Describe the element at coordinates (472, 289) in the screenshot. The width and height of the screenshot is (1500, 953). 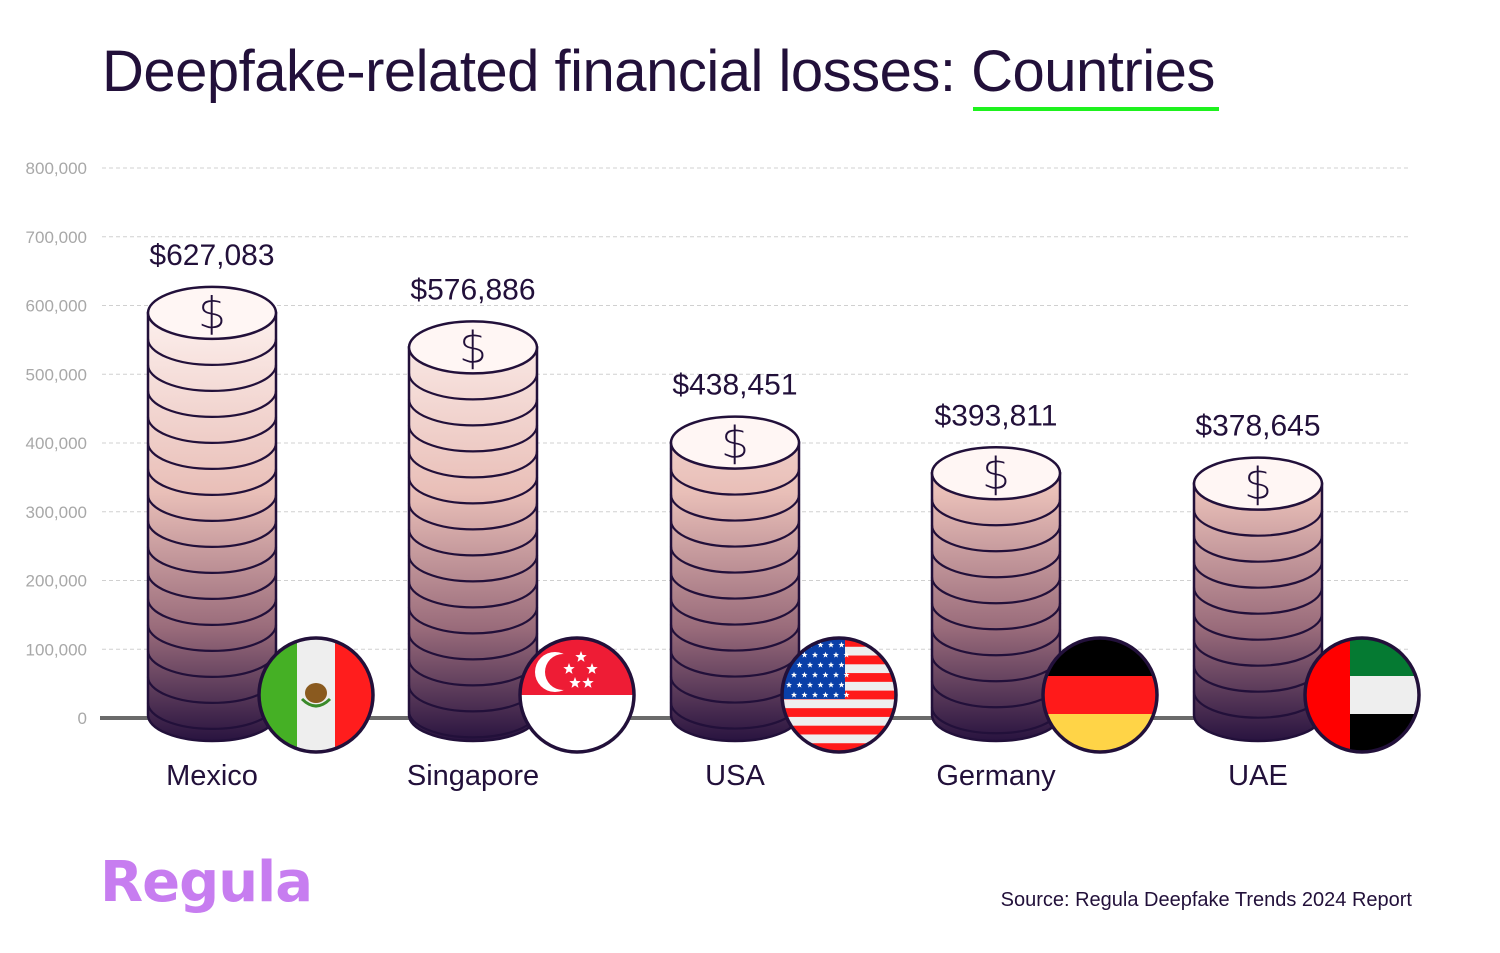
I see `value-label: $576,886` at that location.